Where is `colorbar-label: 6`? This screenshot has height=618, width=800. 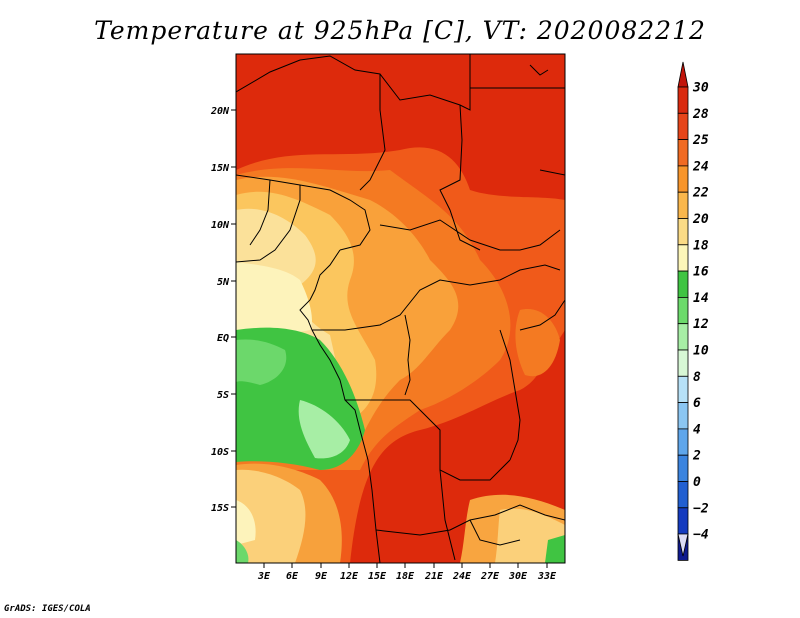
colorbar-label: 6 is located at coordinates (697, 403).